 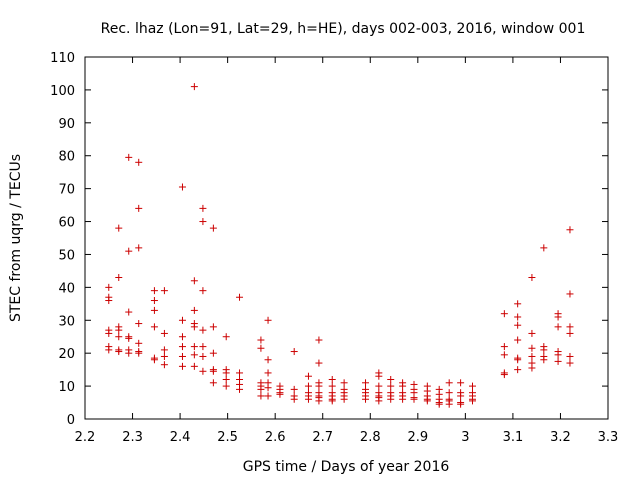 I want to click on y-tick-label: 0, so click(x=71, y=420).